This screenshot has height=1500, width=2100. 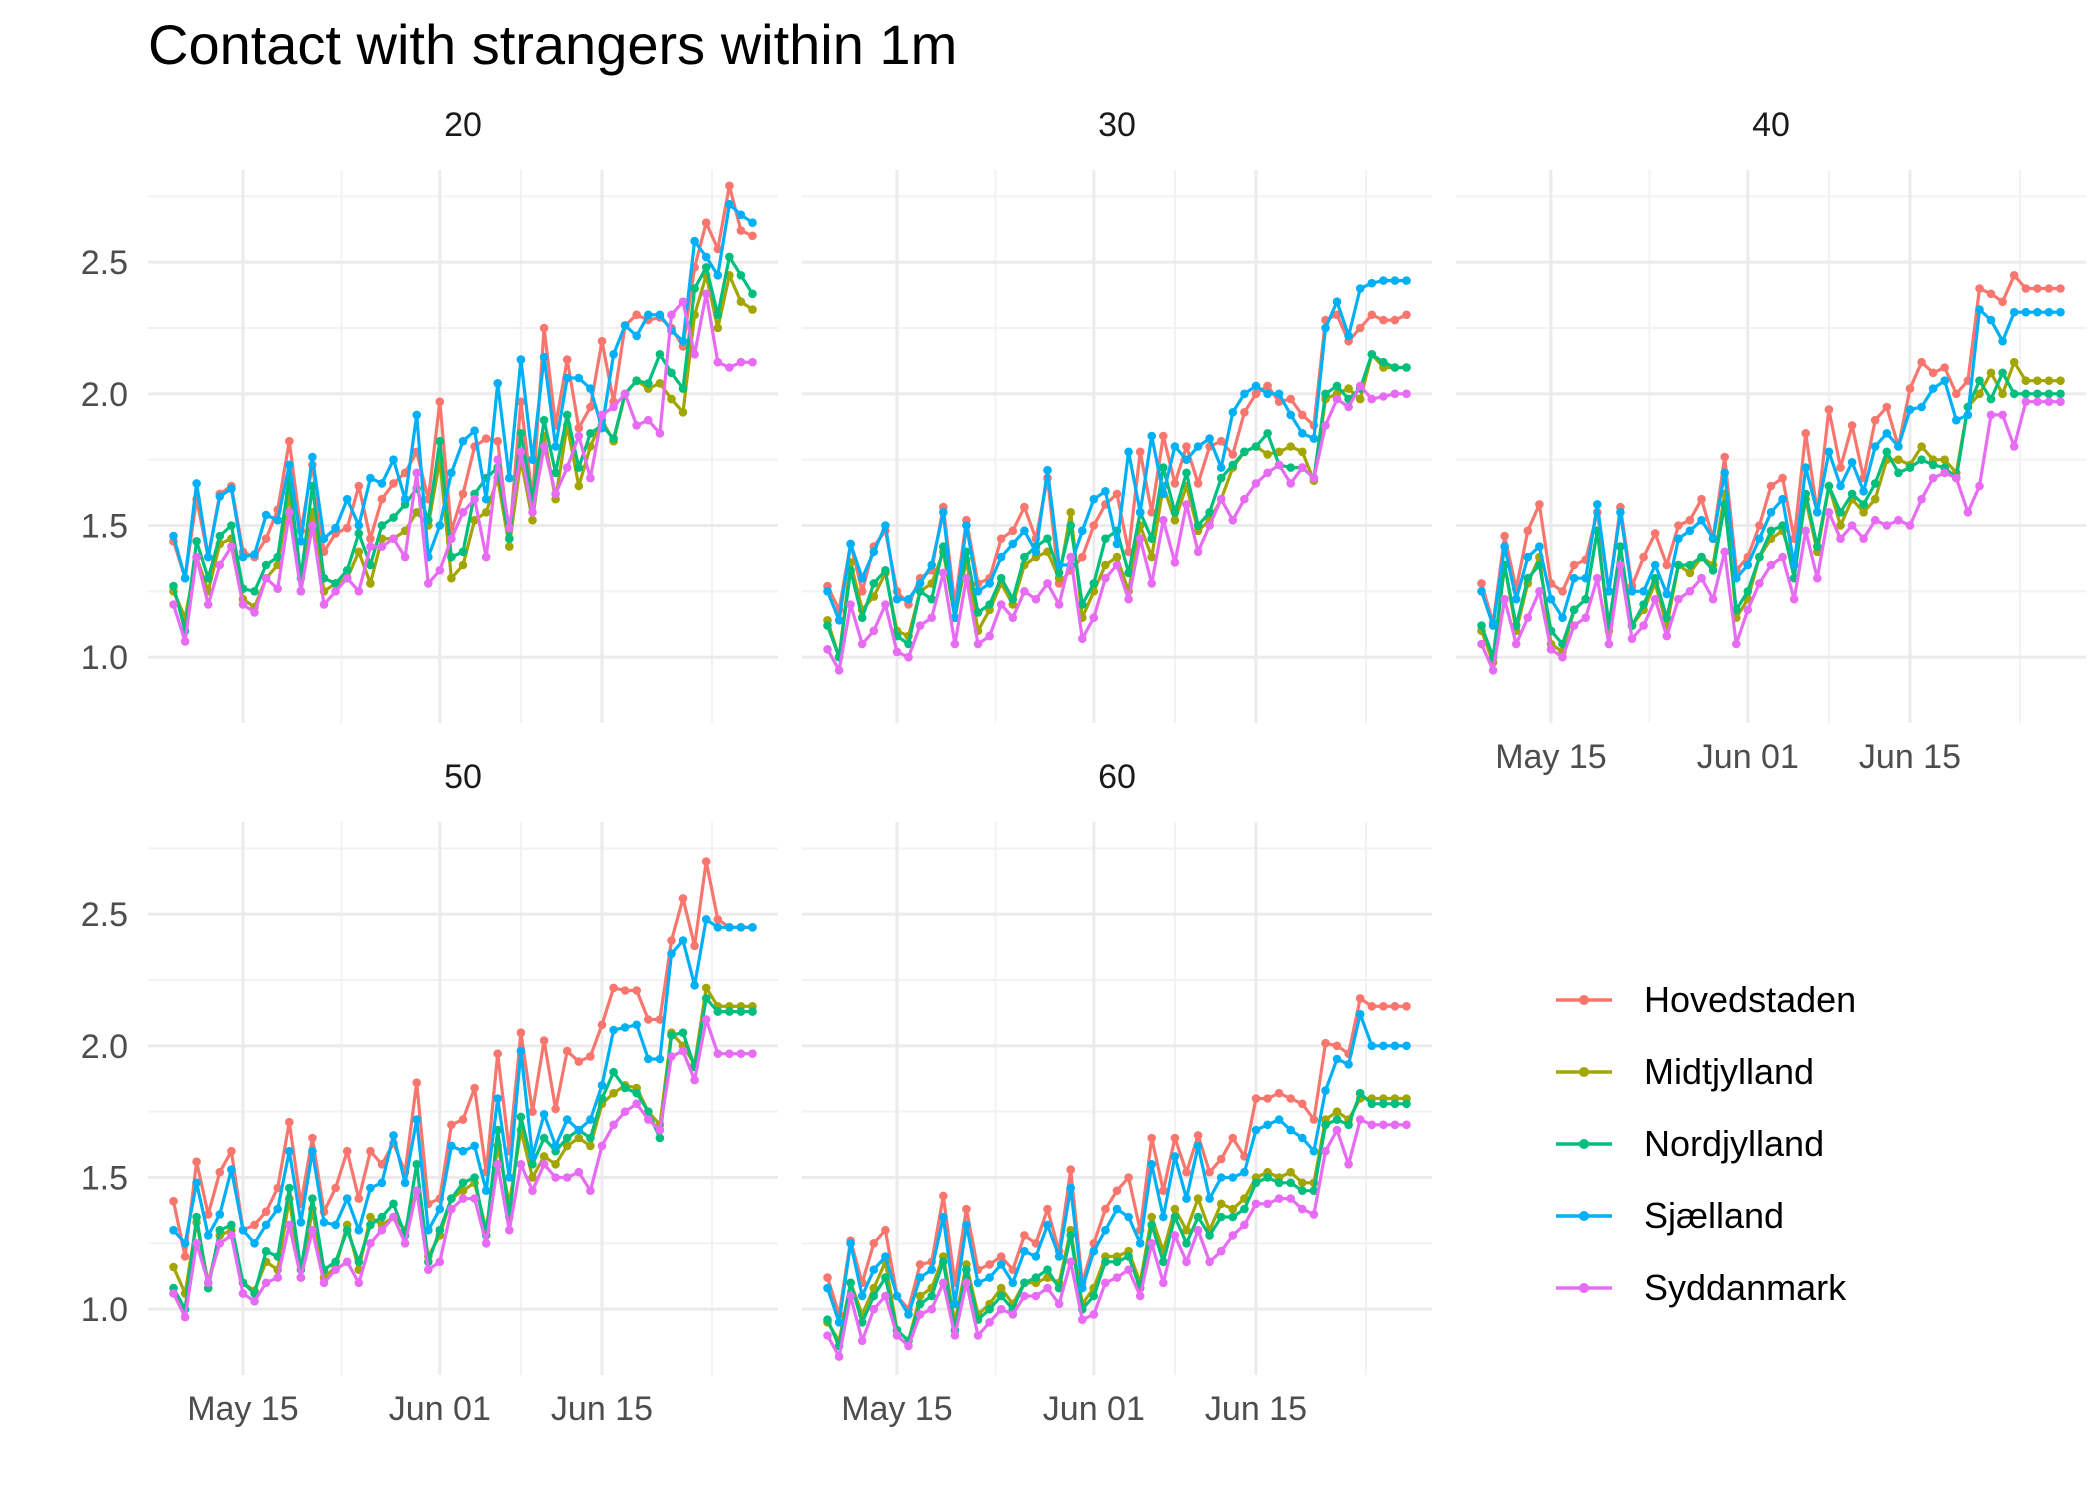 What do you see at coordinates (1117, 506) in the screenshot?
I see `series-Nordjylland` at bounding box center [1117, 506].